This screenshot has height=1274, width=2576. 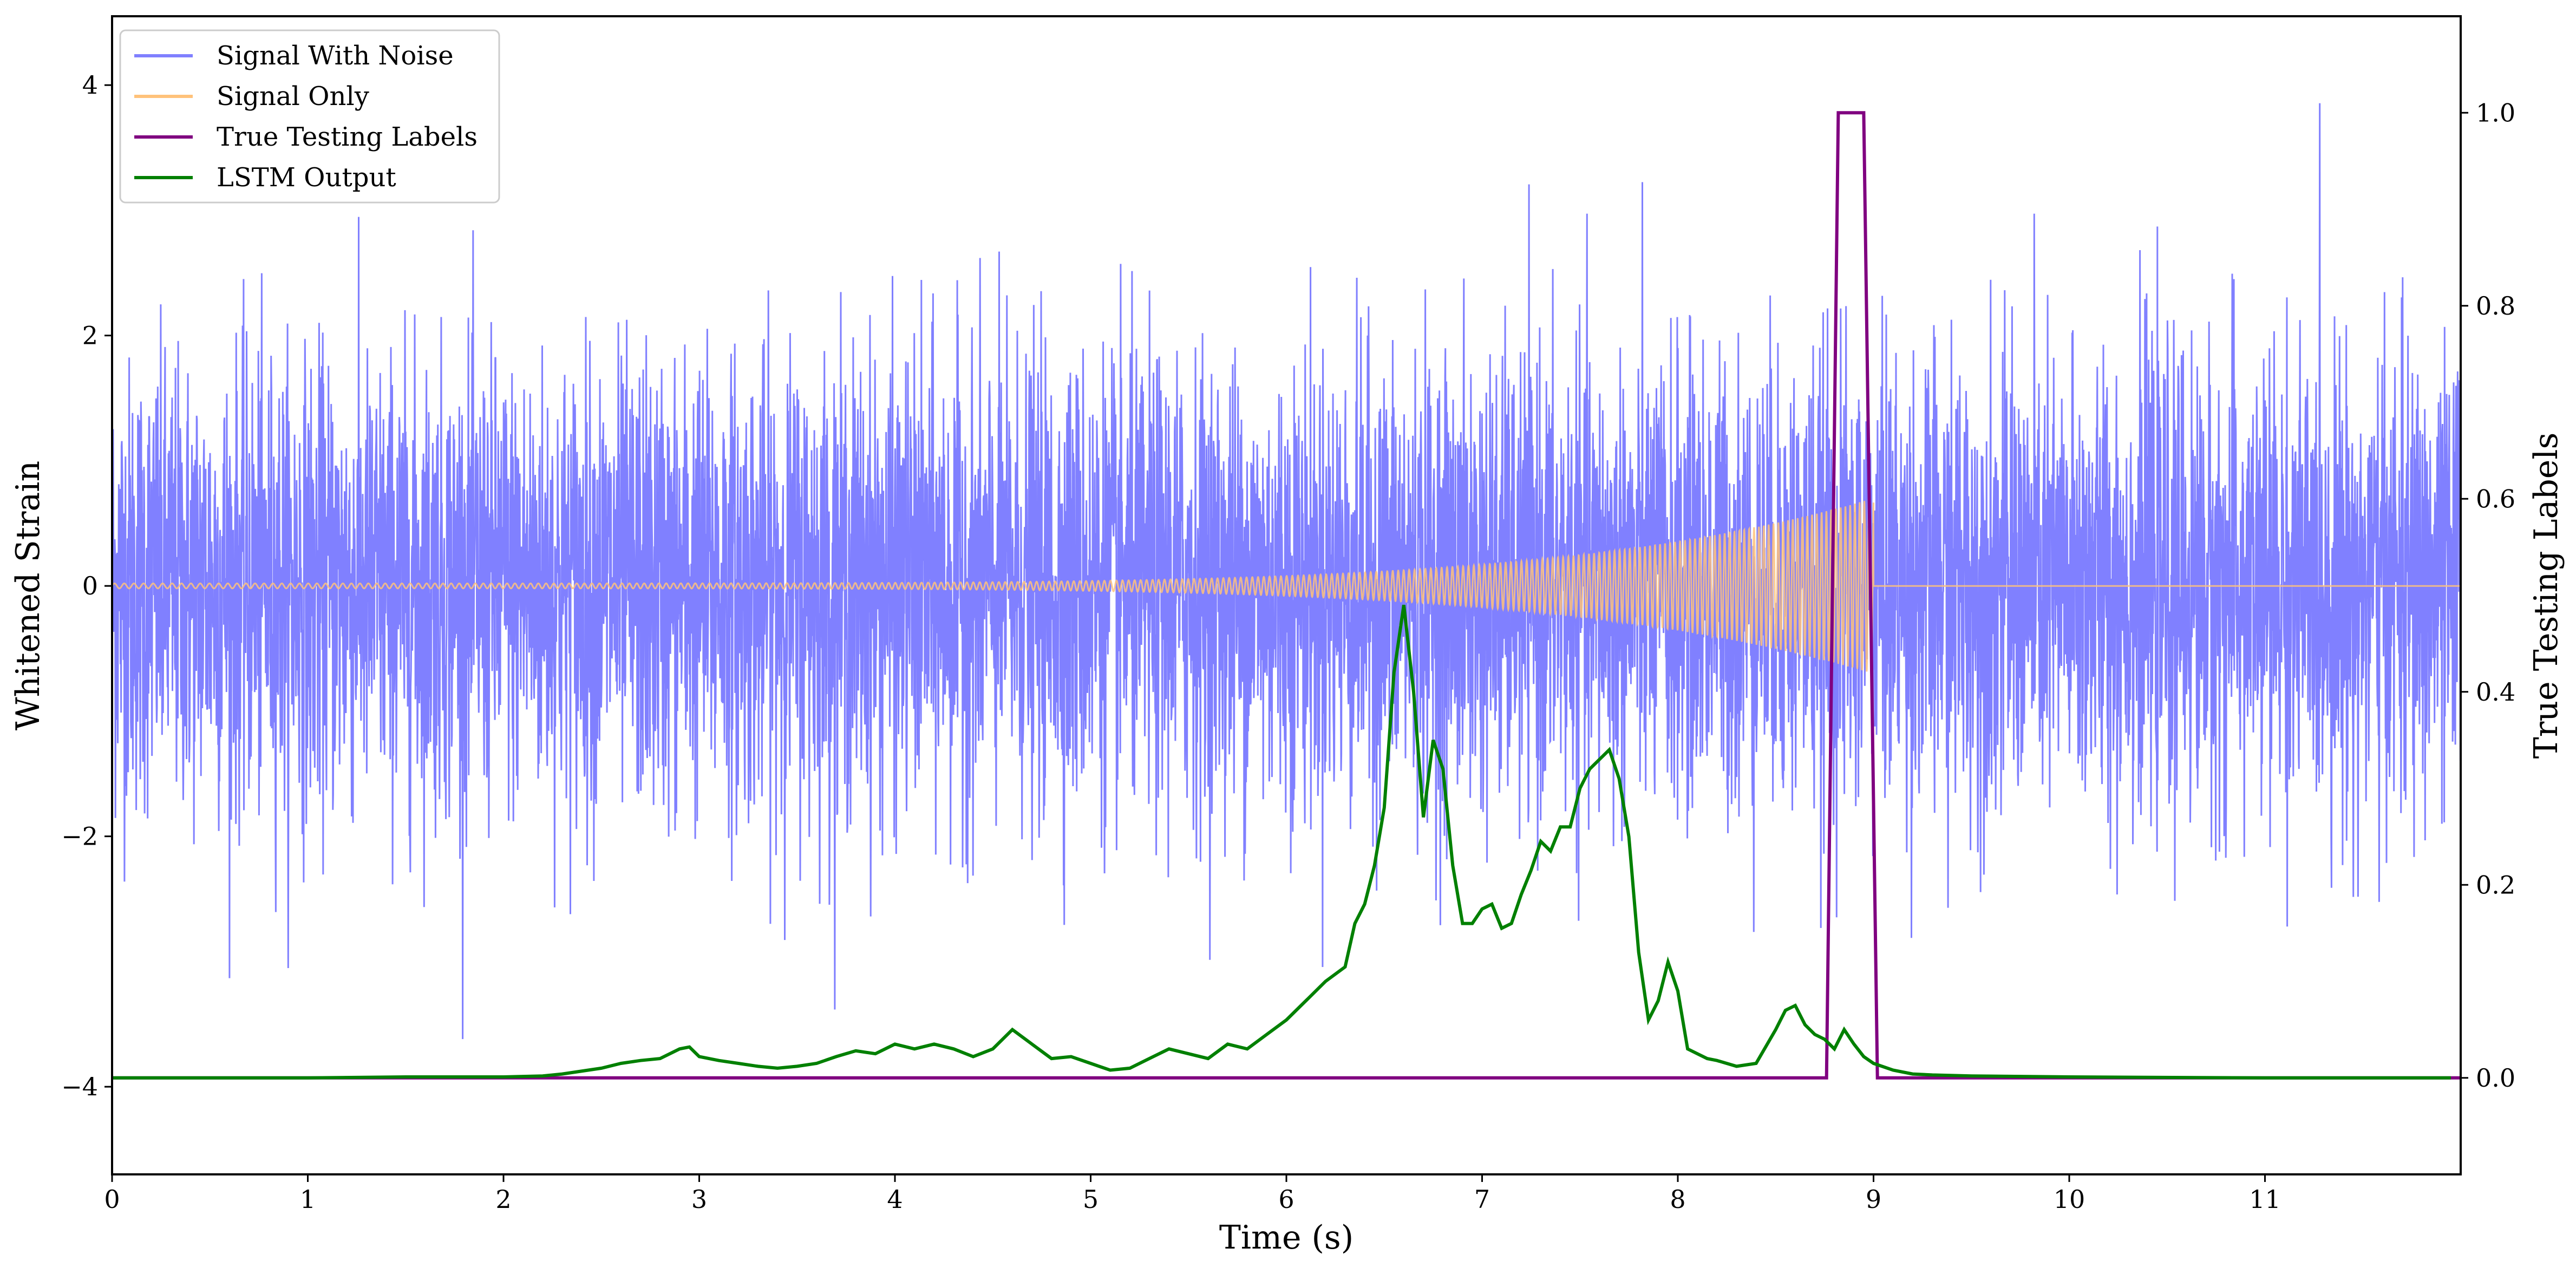 I want to click on x-tick-label: 10, so click(x=2069, y=1199).